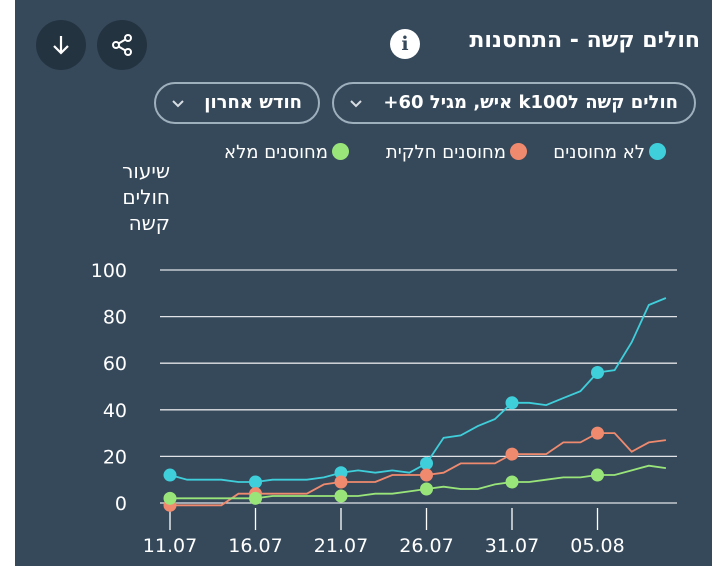 The height and width of the screenshot is (575, 720). I want to click on series-line, so click(418, 469).